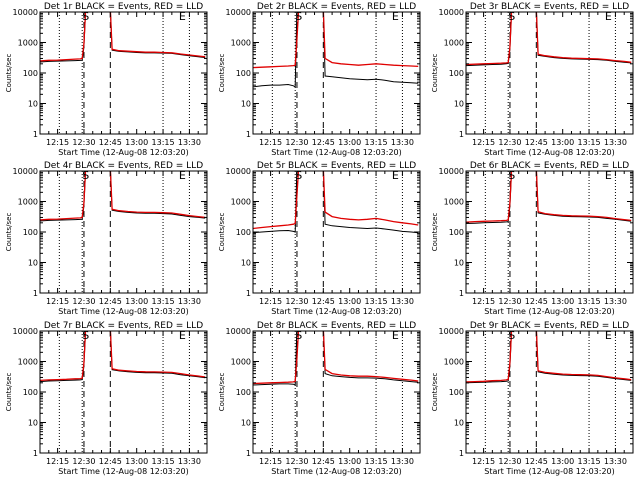 This screenshot has height=480, width=640. Describe the element at coordinates (123, 326) in the screenshot. I see `panel-title: Det 7r BLACK = Events, RED = LLD` at that location.